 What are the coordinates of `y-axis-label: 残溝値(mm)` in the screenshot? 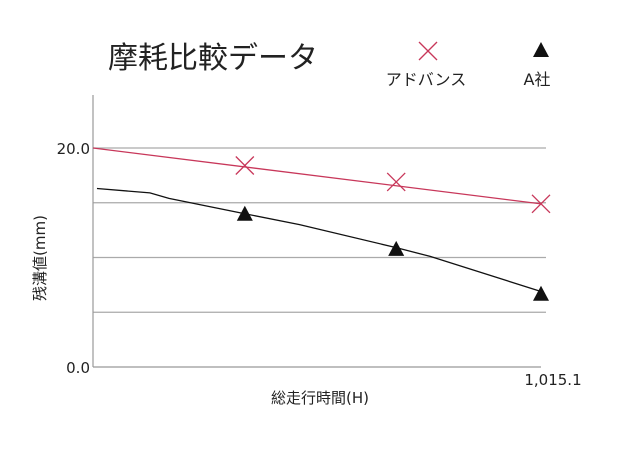 It's located at (40, 258).